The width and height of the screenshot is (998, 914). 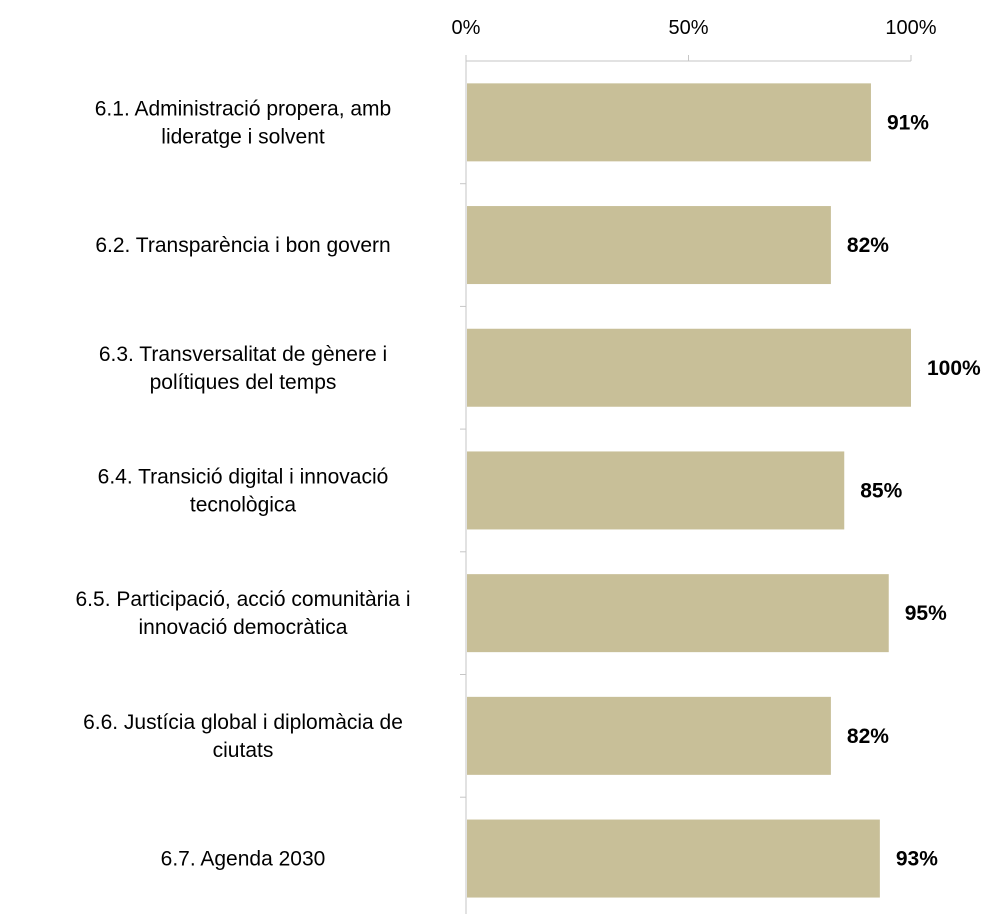 I want to click on category-label-line: 6.4. Transició digital i innovació, so click(x=243, y=476).